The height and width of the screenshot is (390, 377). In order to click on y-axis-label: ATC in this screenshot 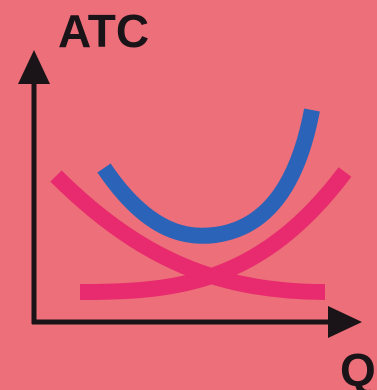, I will do `click(103, 31)`.